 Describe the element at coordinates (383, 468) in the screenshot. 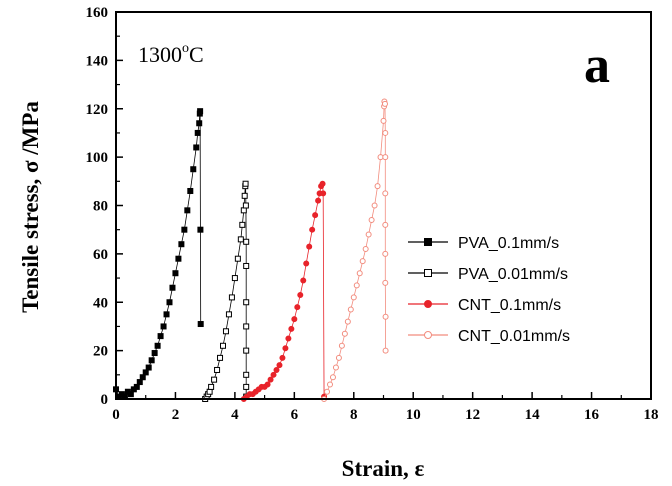

I see `x-axis-title: Strain, ε` at that location.